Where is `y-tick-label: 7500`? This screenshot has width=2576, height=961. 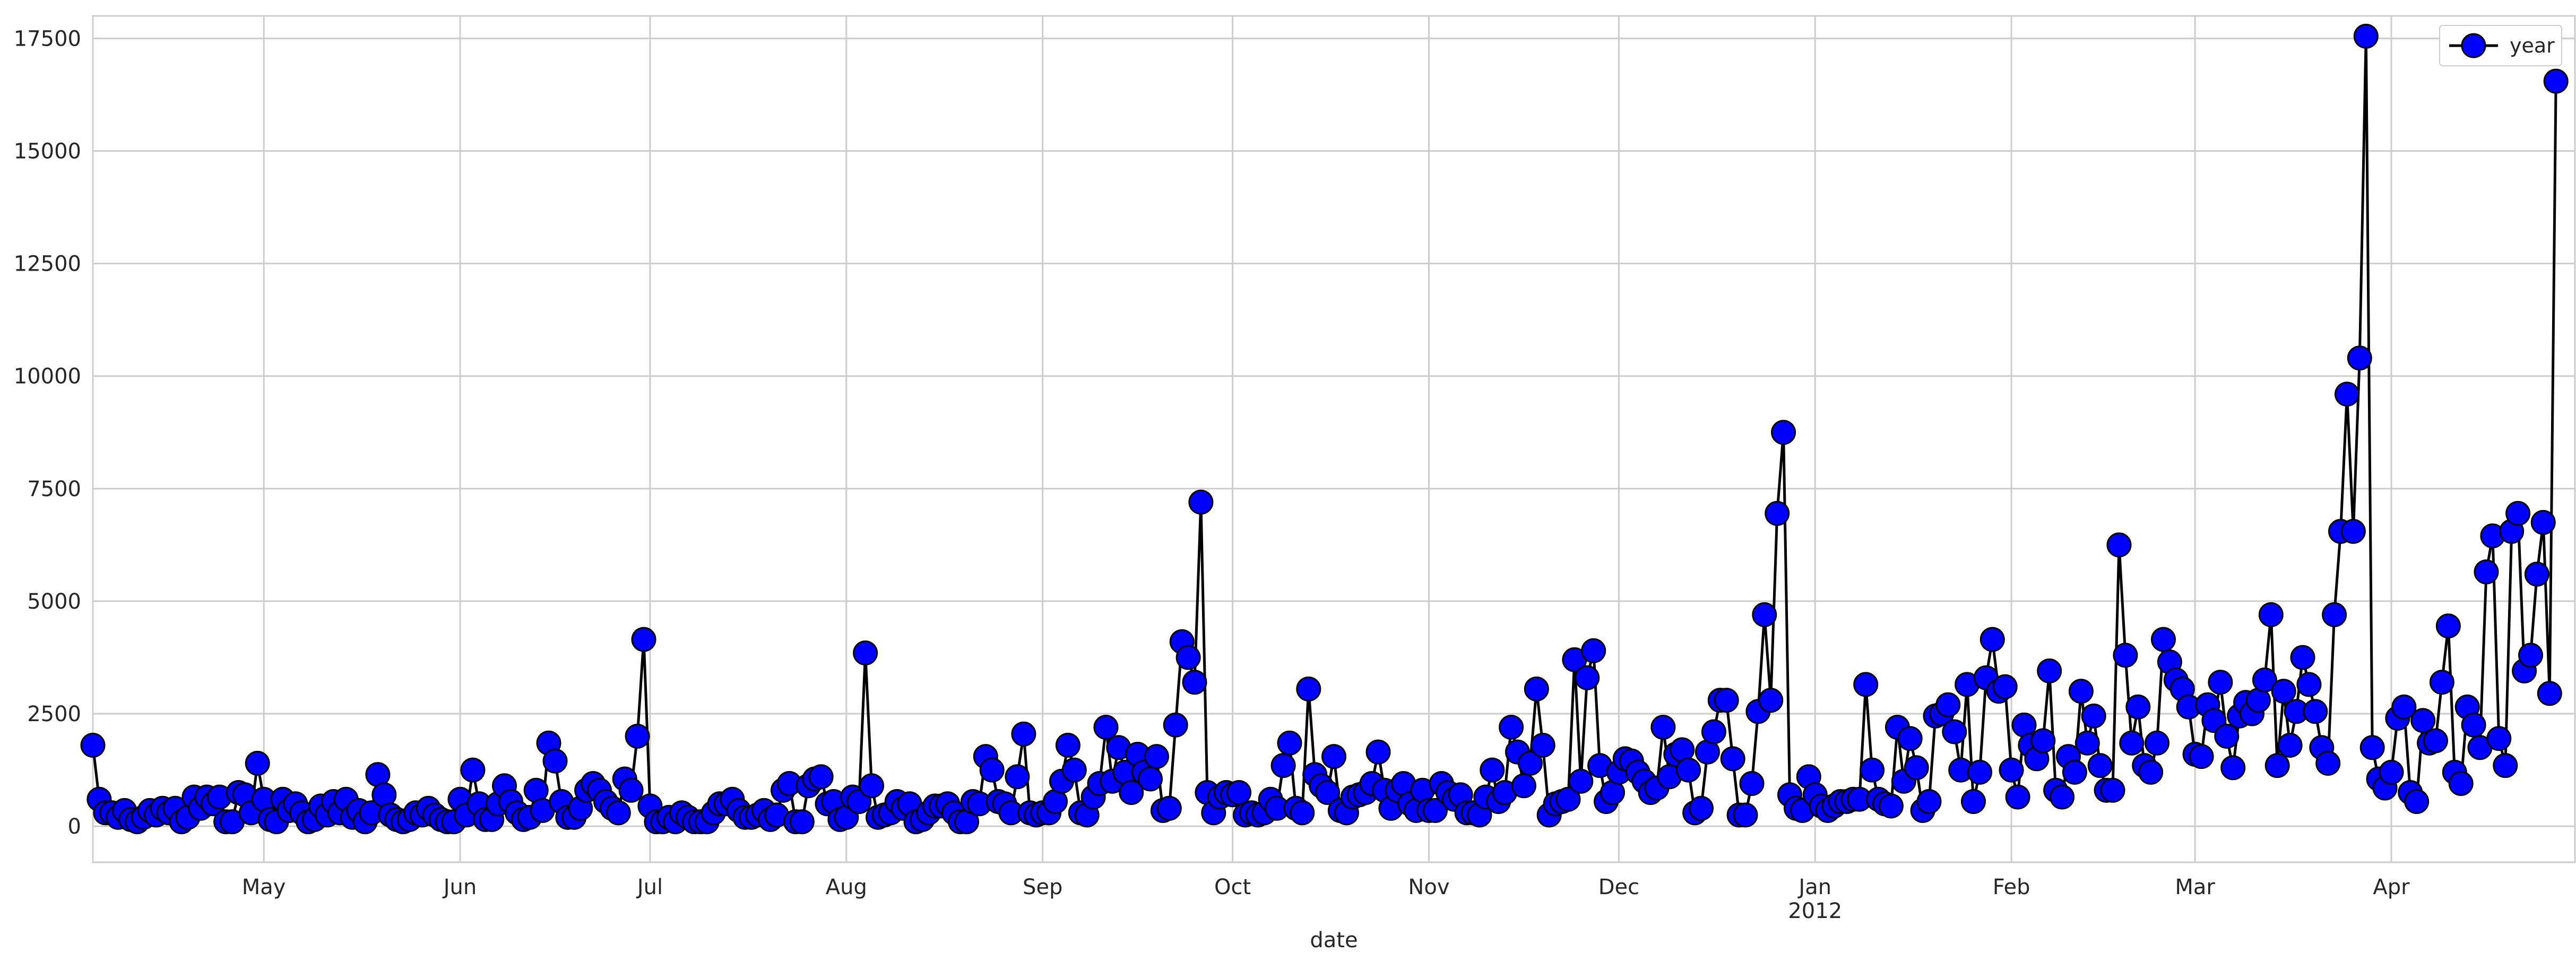
y-tick-label: 7500 is located at coordinates (54, 489).